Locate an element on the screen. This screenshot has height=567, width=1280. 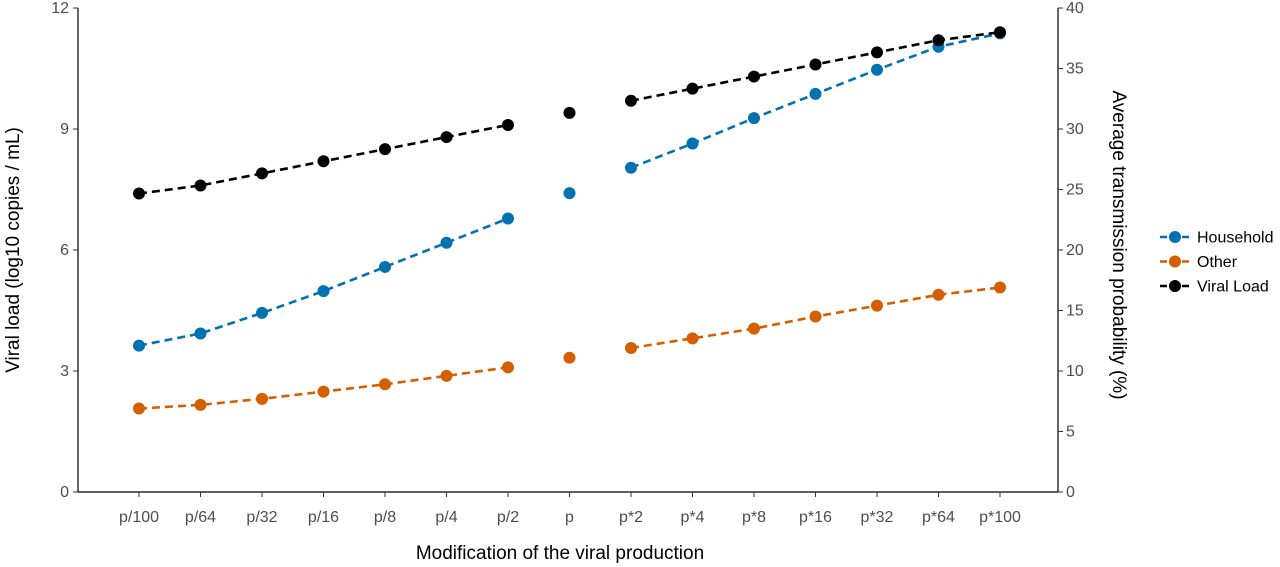
left-y-tick-label: 3 is located at coordinates (64, 371).